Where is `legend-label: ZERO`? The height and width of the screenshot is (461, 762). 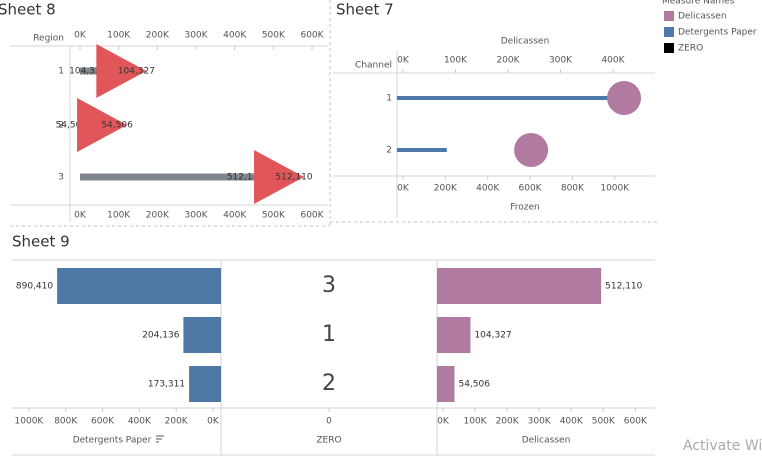 legend-label: ZERO is located at coordinates (690, 49).